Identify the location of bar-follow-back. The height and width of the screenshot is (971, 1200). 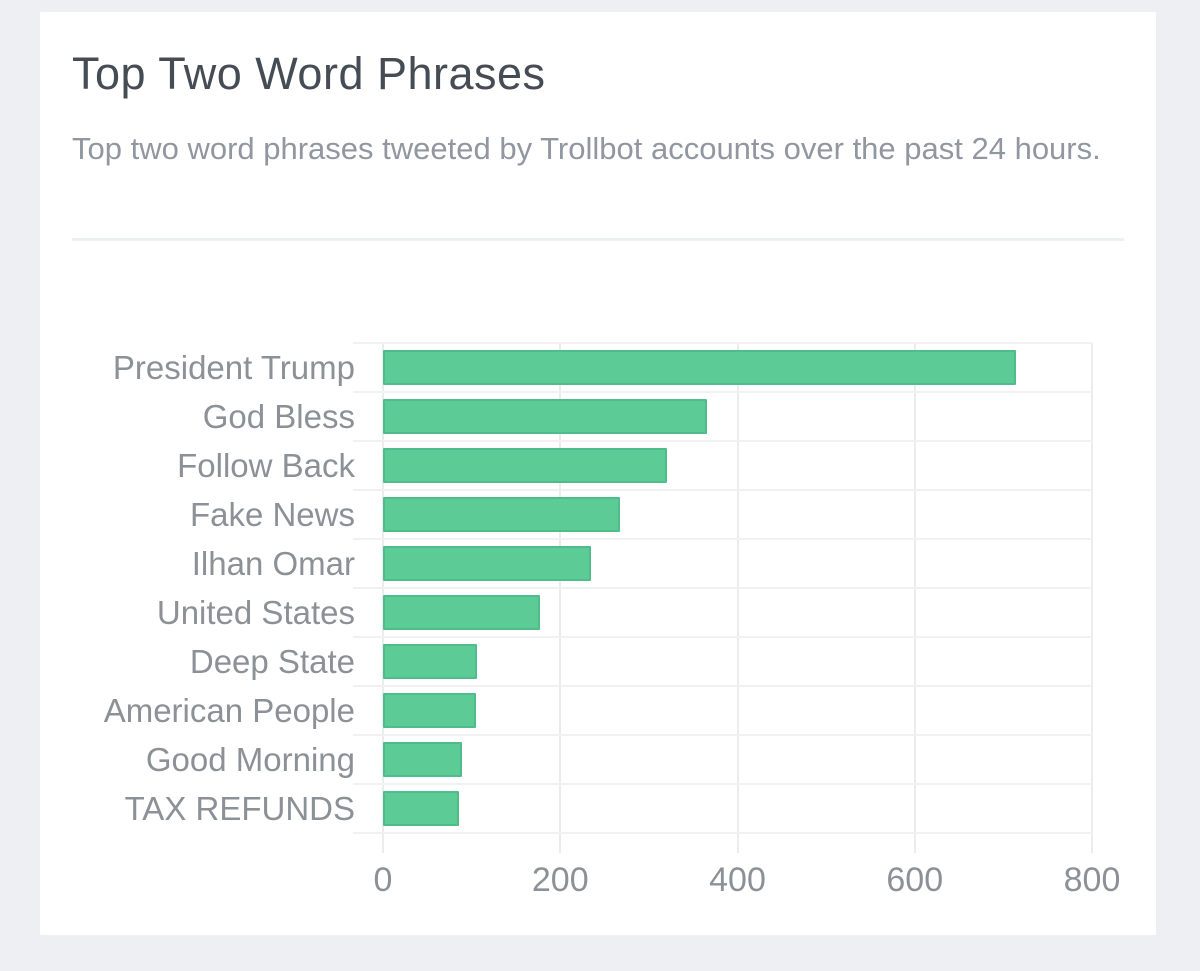
(525, 465).